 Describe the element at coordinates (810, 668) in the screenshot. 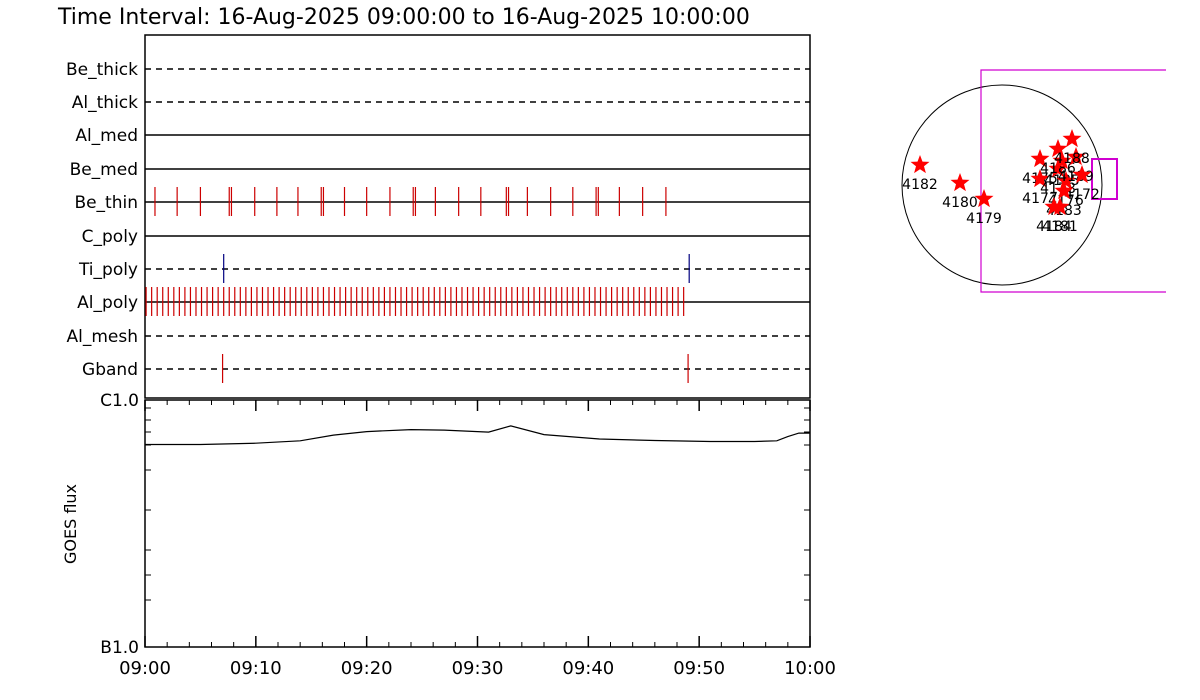

I see `x-tick-label: 10:00` at that location.